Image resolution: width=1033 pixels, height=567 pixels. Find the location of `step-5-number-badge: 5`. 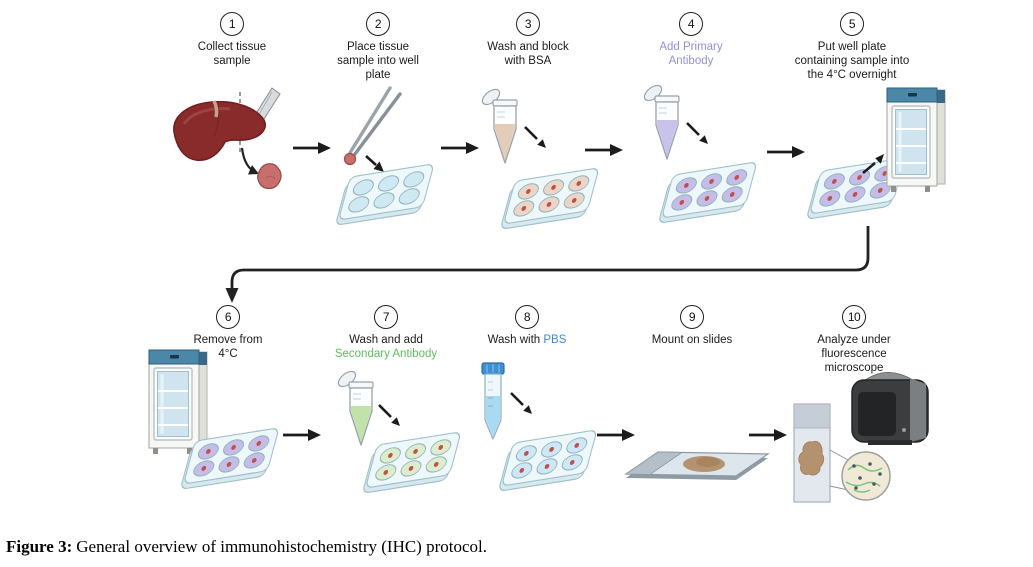

step-5-number-badge: 5 is located at coordinates (852, 24).